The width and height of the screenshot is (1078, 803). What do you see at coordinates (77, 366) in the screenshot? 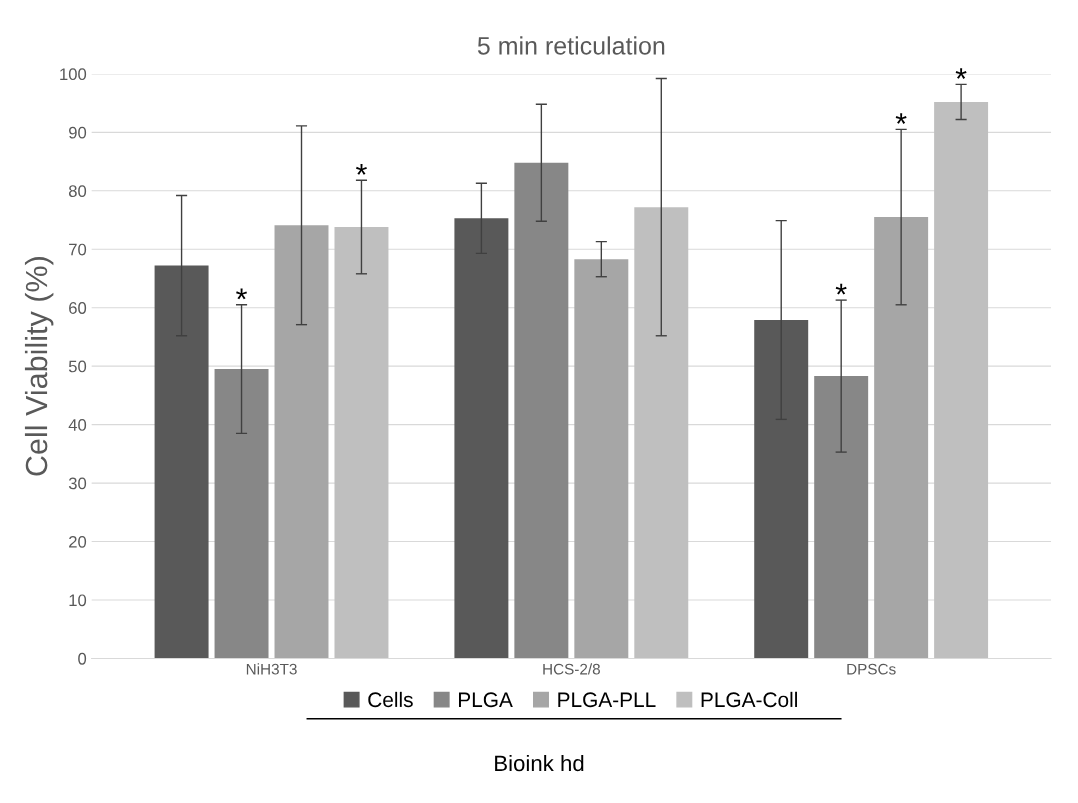
I see `y-tick-label: 50` at bounding box center [77, 366].